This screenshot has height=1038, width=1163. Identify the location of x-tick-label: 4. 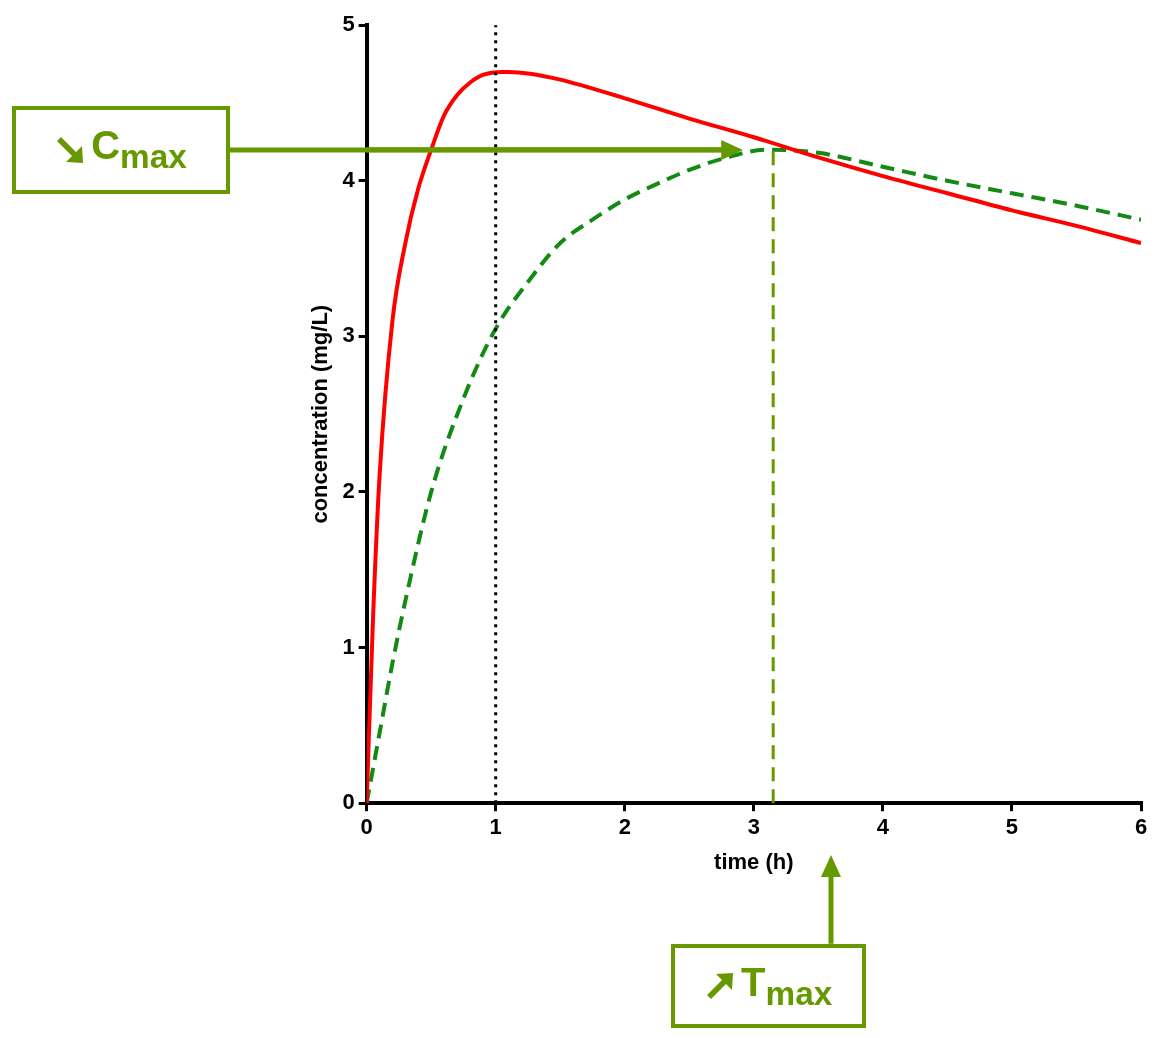
(883, 827).